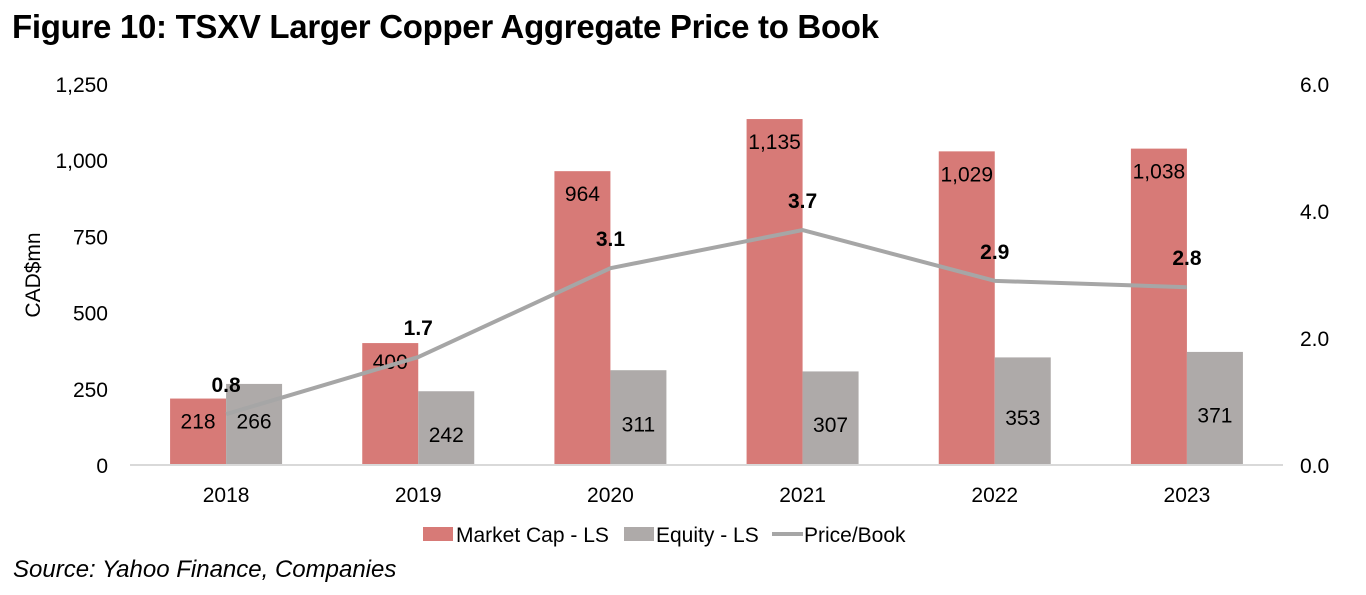  What do you see at coordinates (1187, 495) in the screenshot?
I see `x-tick-label: 2023` at bounding box center [1187, 495].